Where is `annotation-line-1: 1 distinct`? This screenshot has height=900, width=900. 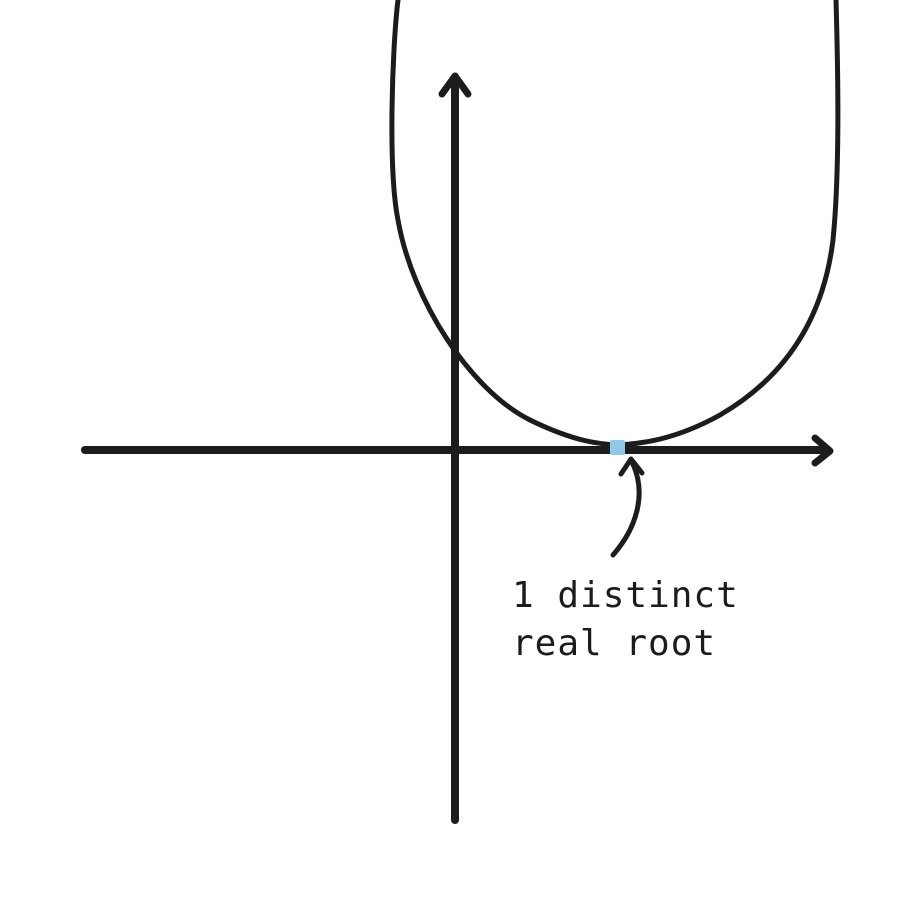
annotation-line-1: 1 distinct is located at coordinates (625, 595).